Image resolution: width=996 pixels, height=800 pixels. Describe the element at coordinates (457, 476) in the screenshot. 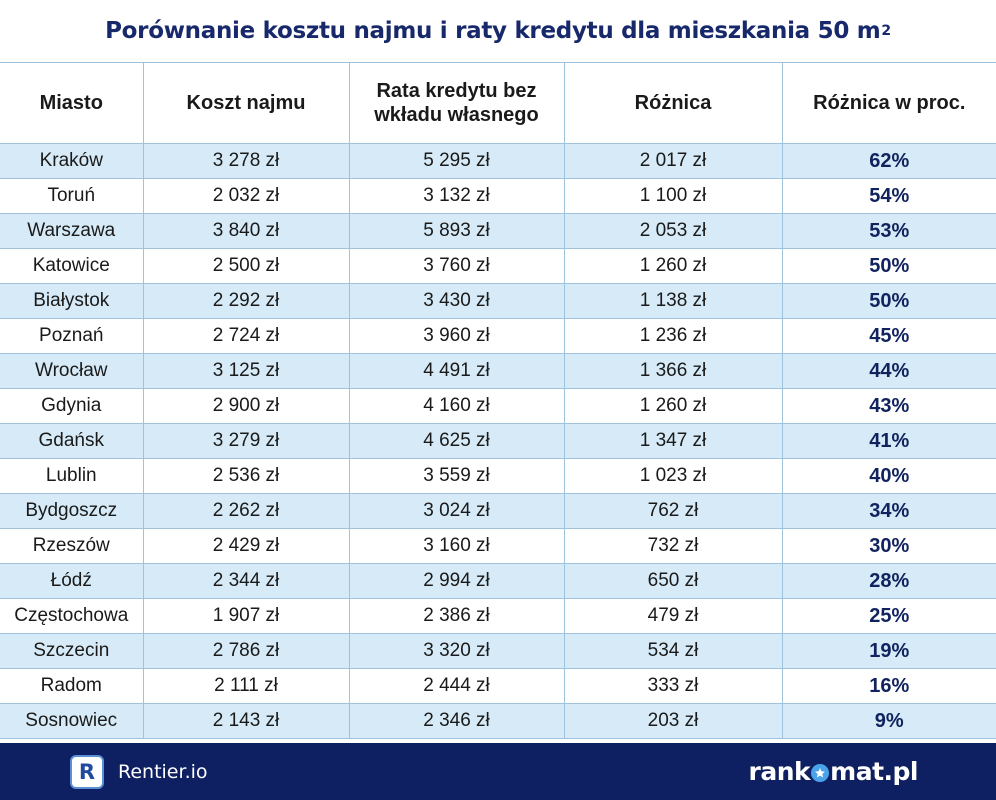

I see `cell-loan: 3 559 zł` at that location.